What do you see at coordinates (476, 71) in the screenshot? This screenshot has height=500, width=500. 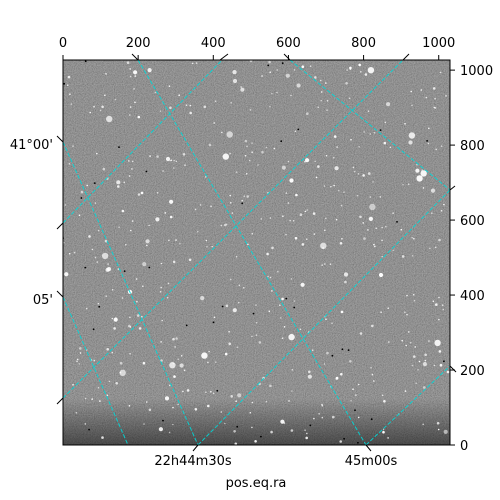 I see `right-tick-label: 1000` at bounding box center [476, 71].